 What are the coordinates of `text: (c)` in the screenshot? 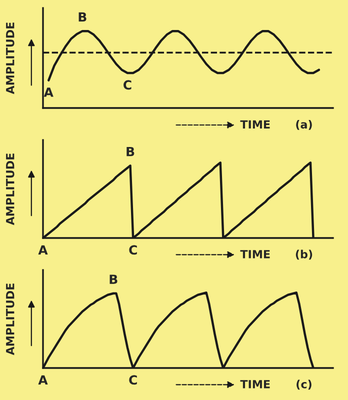 It's located at (304, 385).